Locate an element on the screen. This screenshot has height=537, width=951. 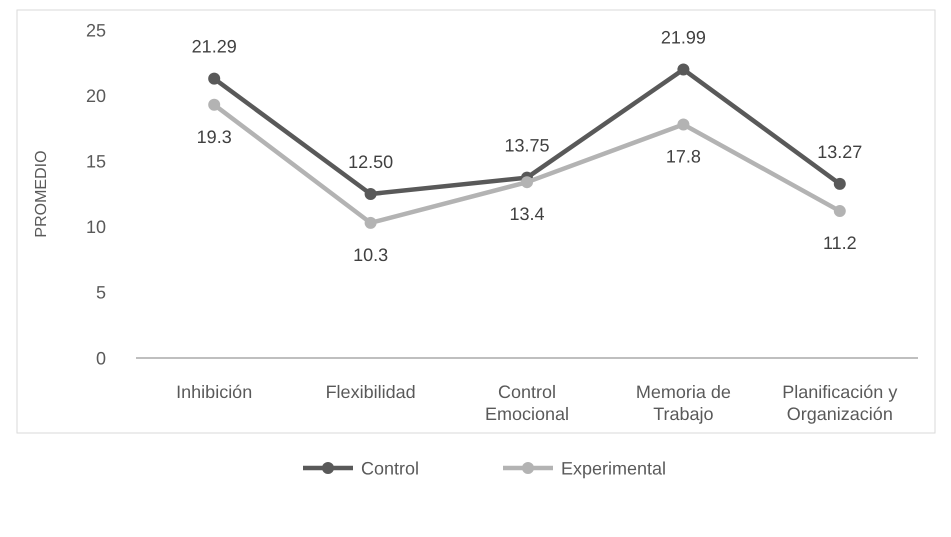
y-tick-label: 5 is located at coordinates (101, 292).